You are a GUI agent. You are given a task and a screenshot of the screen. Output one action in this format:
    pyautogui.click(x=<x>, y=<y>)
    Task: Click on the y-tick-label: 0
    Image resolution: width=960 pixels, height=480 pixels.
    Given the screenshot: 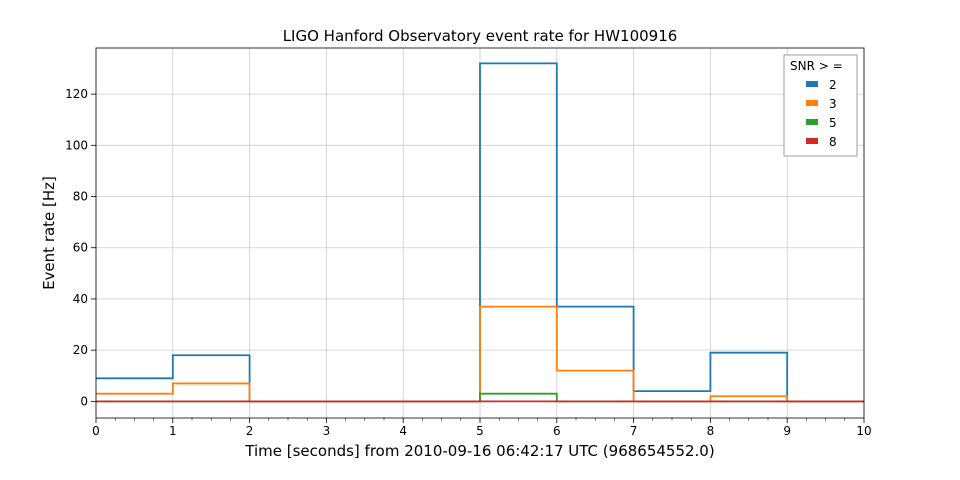 What is the action you would take?
    pyautogui.click(x=84, y=401)
    